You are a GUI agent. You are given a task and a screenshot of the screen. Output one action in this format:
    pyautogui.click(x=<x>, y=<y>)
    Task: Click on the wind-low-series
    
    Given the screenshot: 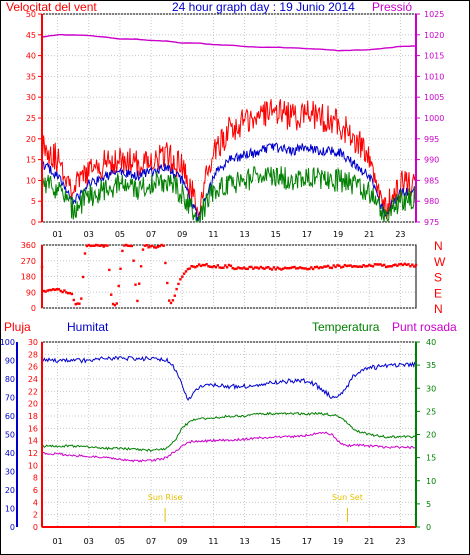 What is the action you would take?
    pyautogui.click(x=229, y=194)
    